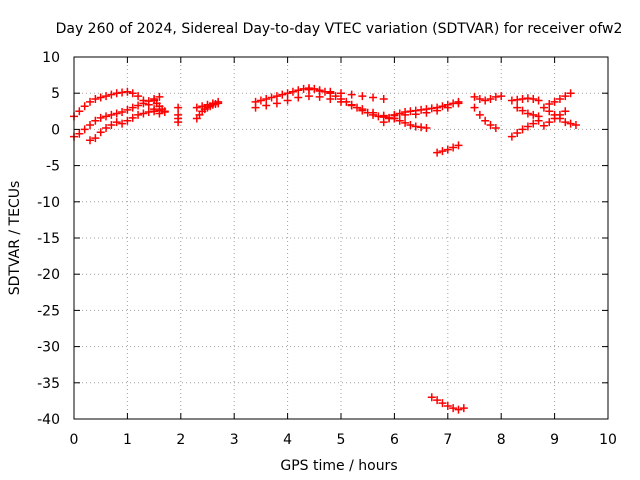  I want to click on x-tick-label: 5, so click(341, 440).